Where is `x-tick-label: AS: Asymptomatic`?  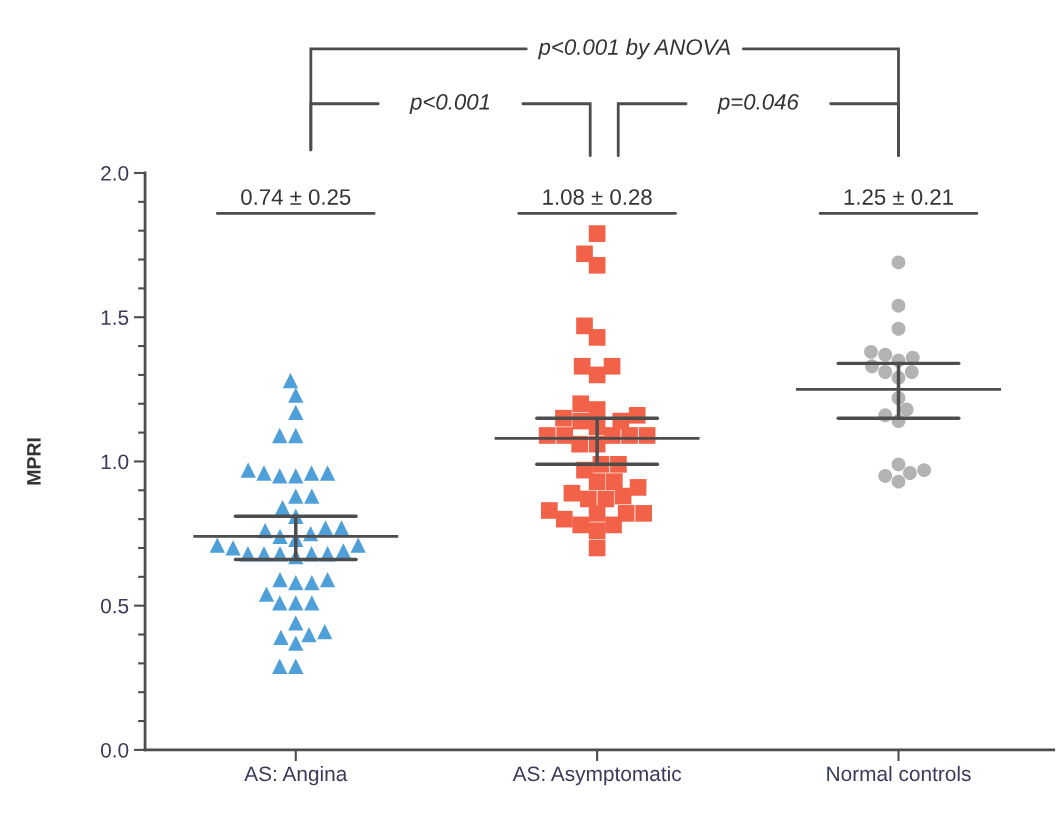
x-tick-label: AS: Asymptomatic is located at coordinates (597, 775).